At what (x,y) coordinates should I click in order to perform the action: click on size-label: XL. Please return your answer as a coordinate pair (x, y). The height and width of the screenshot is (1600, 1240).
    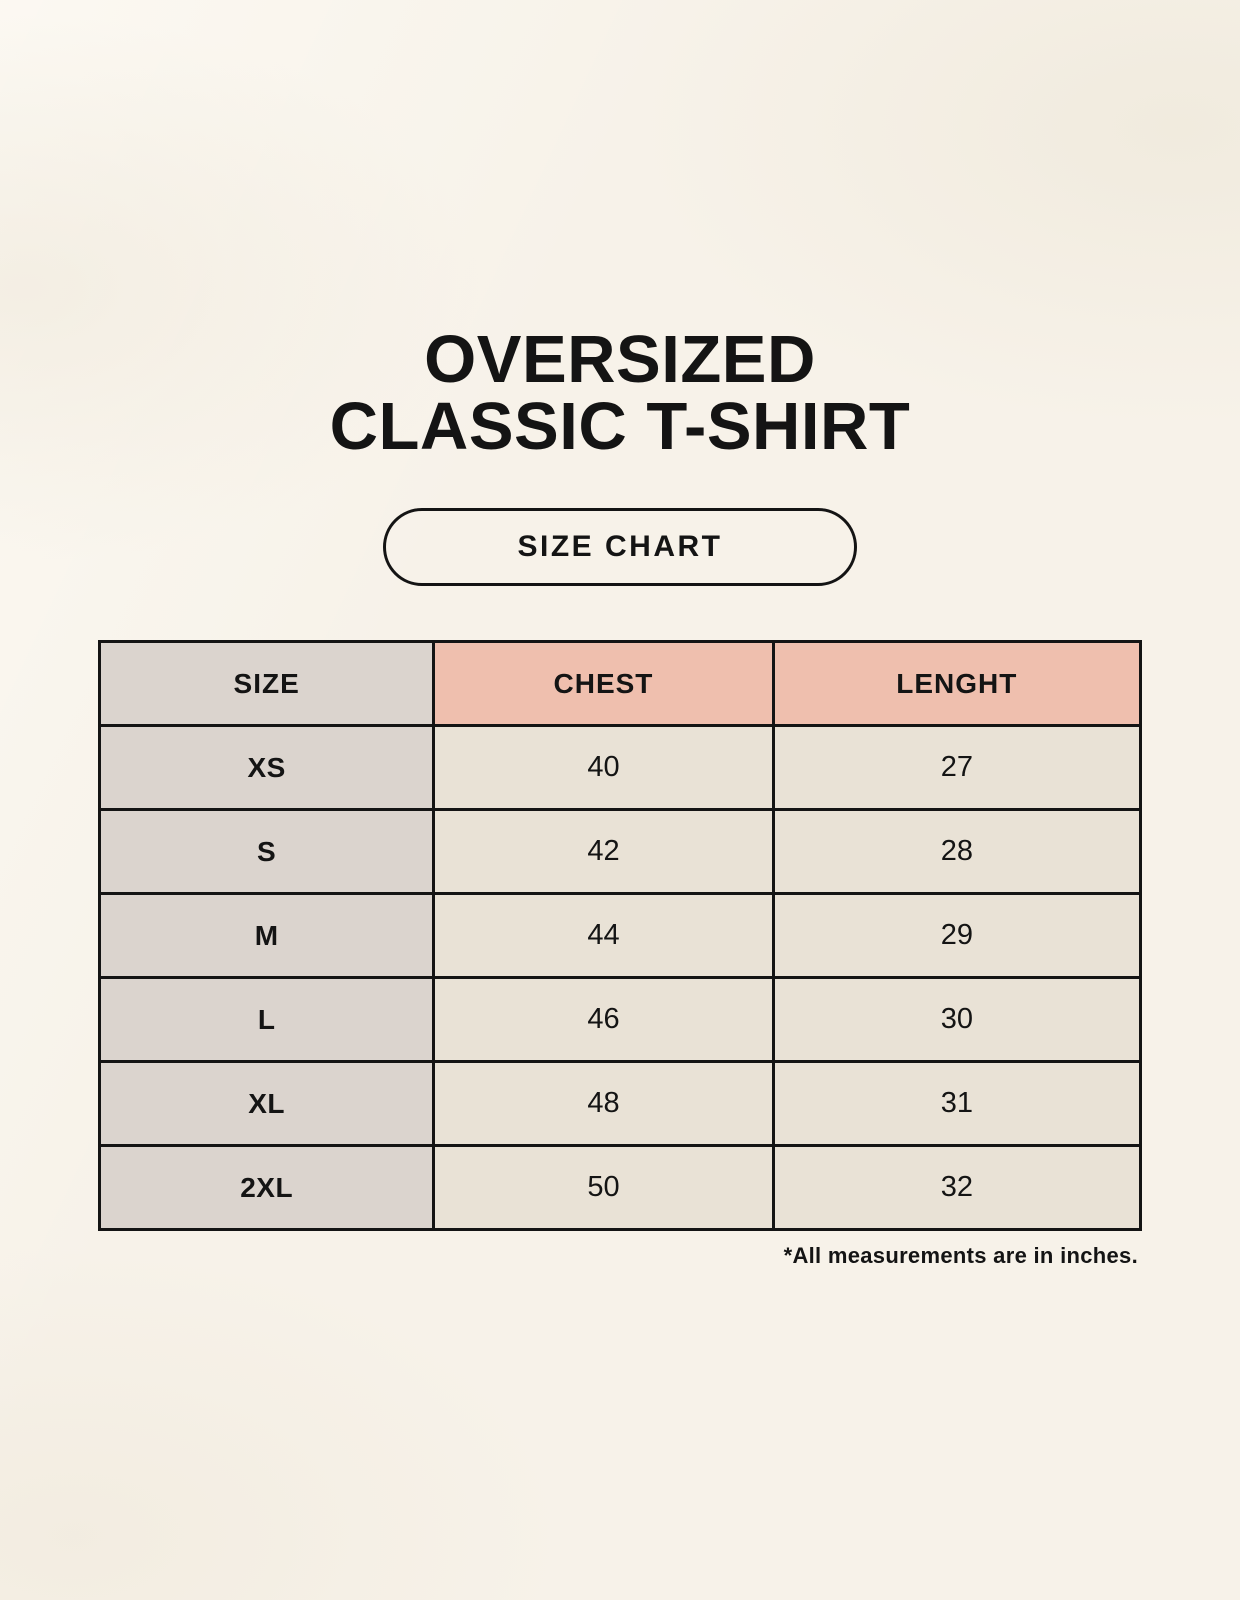
    Looking at the image, I should click on (266, 1103).